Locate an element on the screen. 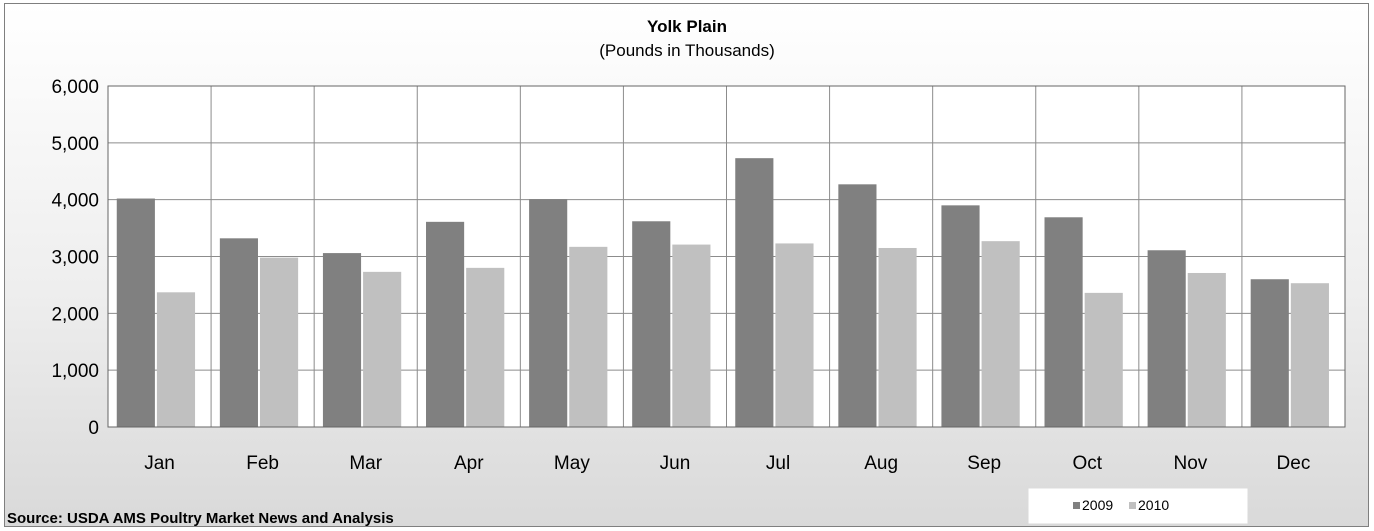 The width and height of the screenshot is (1374, 531). x-tick-label: Mar is located at coordinates (365, 463).